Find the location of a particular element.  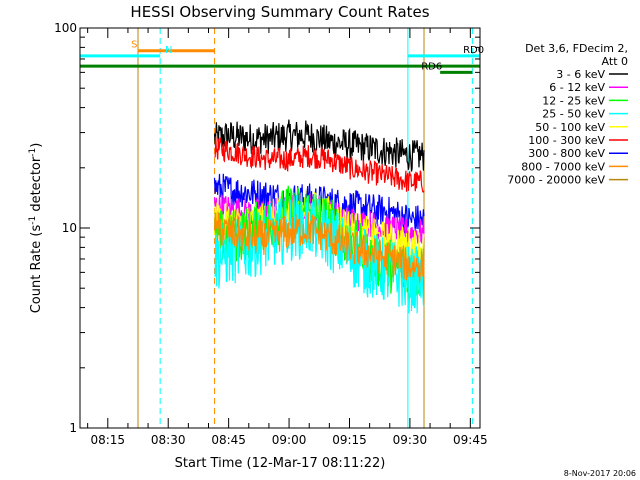

y-label-sup2: -1 is located at coordinates (33, 152).